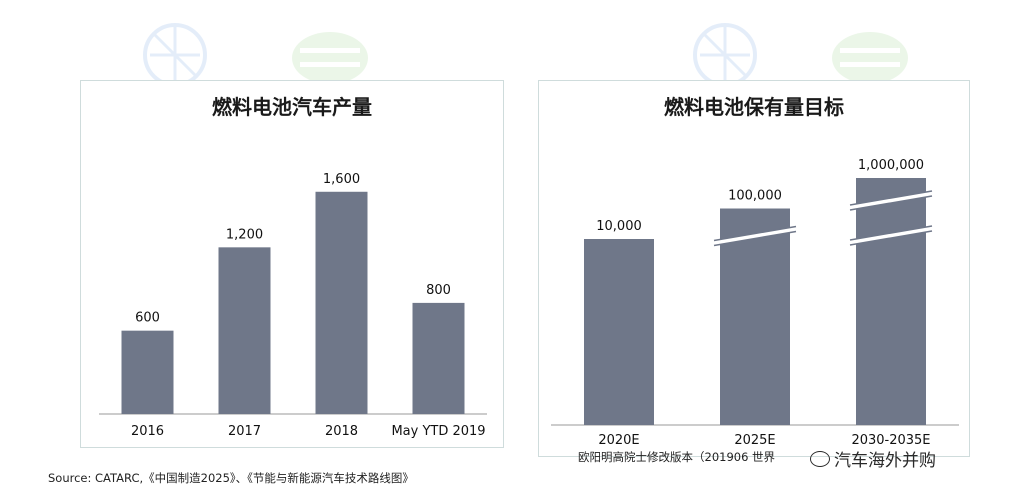 The height and width of the screenshot is (502, 1024). Describe the element at coordinates (754, 440) in the screenshot. I see `x-tick-label: 2025E` at that location.